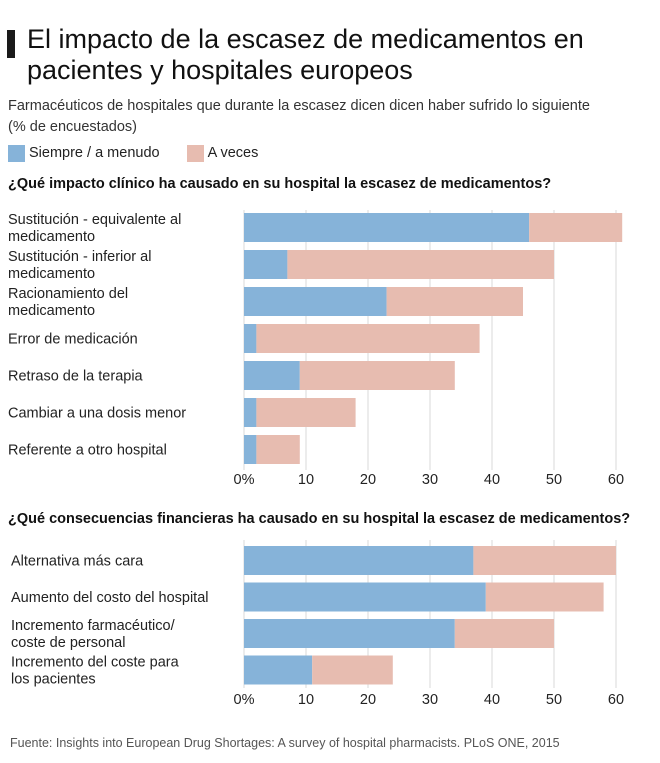 Image resolution: width=660 pixels, height=763 pixels. Describe the element at coordinates (97, 414) in the screenshot. I see `chart-1-category-label: Cambiar a una dosis menor` at that location.